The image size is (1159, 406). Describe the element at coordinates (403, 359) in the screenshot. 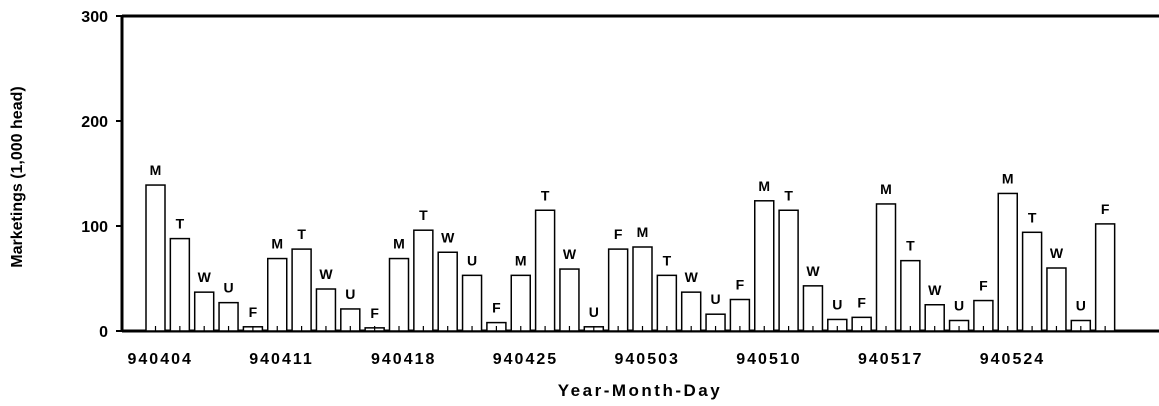

I see `x-tick-label: 940418` at that location.